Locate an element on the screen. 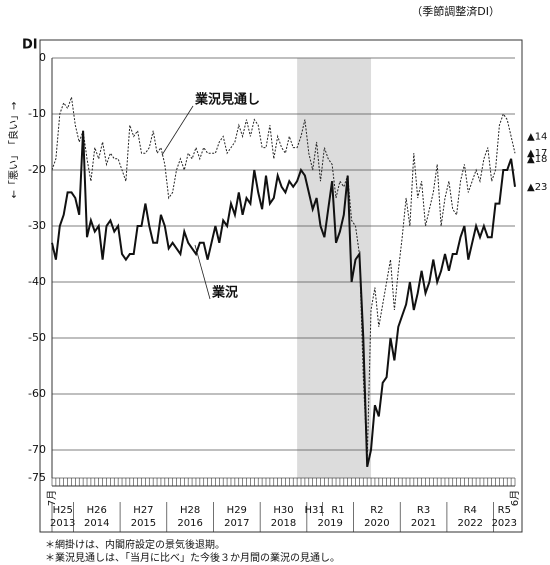  year-label: 2016 is located at coordinates (189, 523).